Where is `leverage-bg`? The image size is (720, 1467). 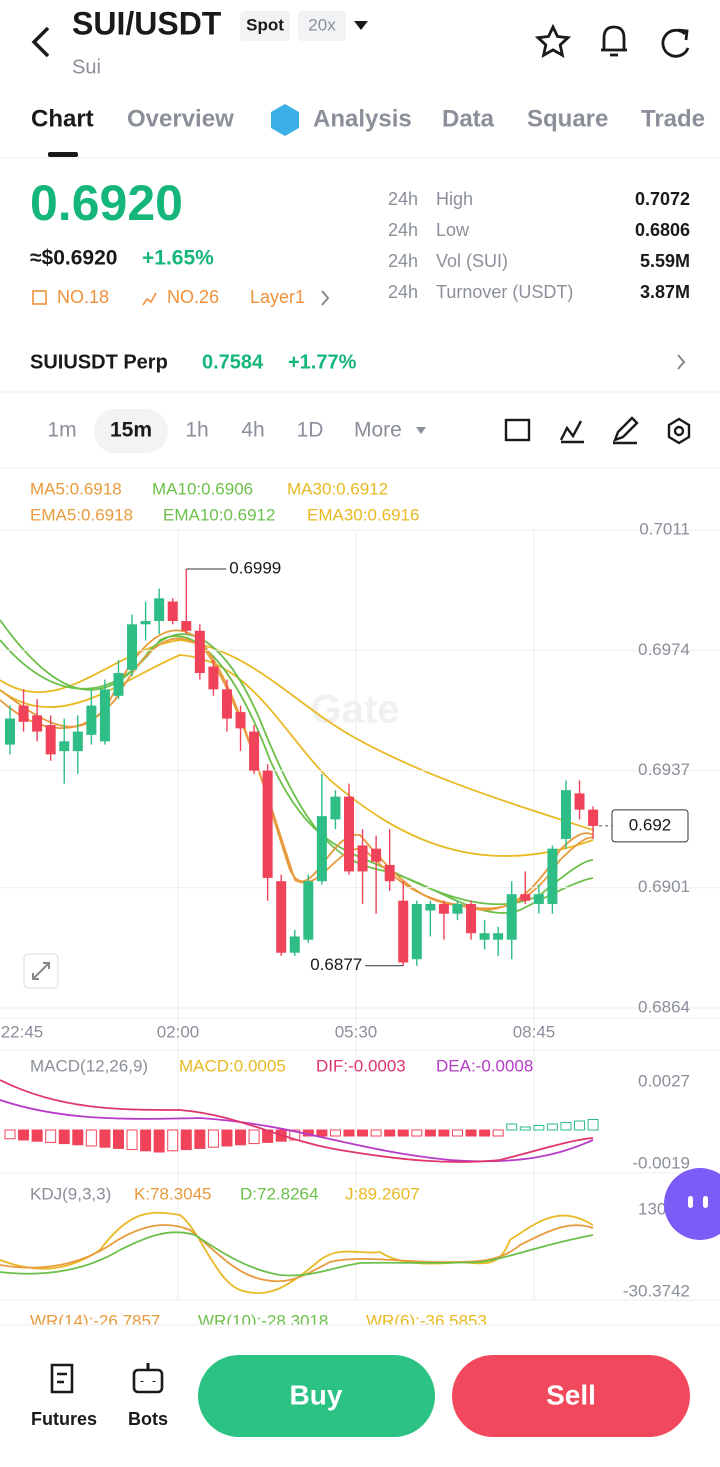
leverage-bg is located at coordinates (322, 26).